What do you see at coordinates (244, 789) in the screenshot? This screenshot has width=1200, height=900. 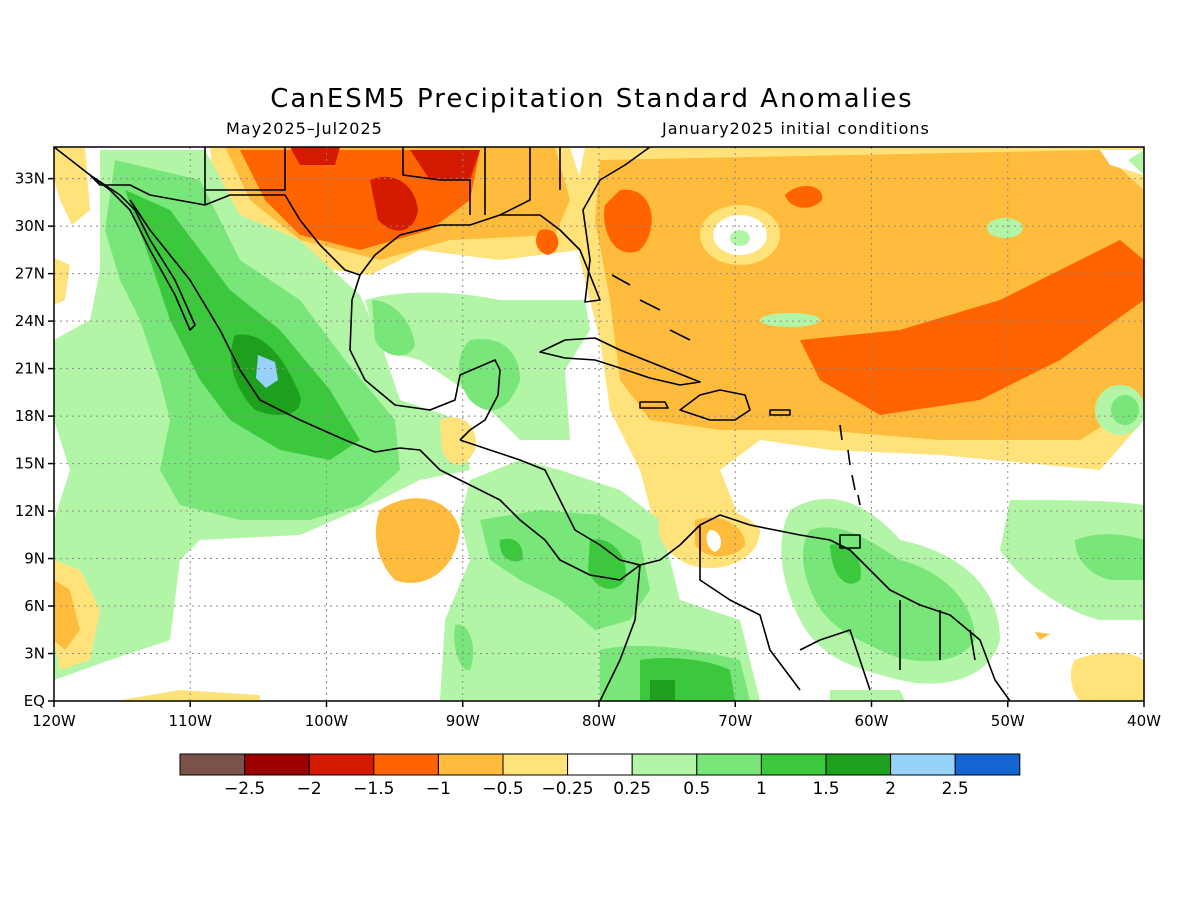 I see `colorbar-label: −2.5` at bounding box center [244, 789].